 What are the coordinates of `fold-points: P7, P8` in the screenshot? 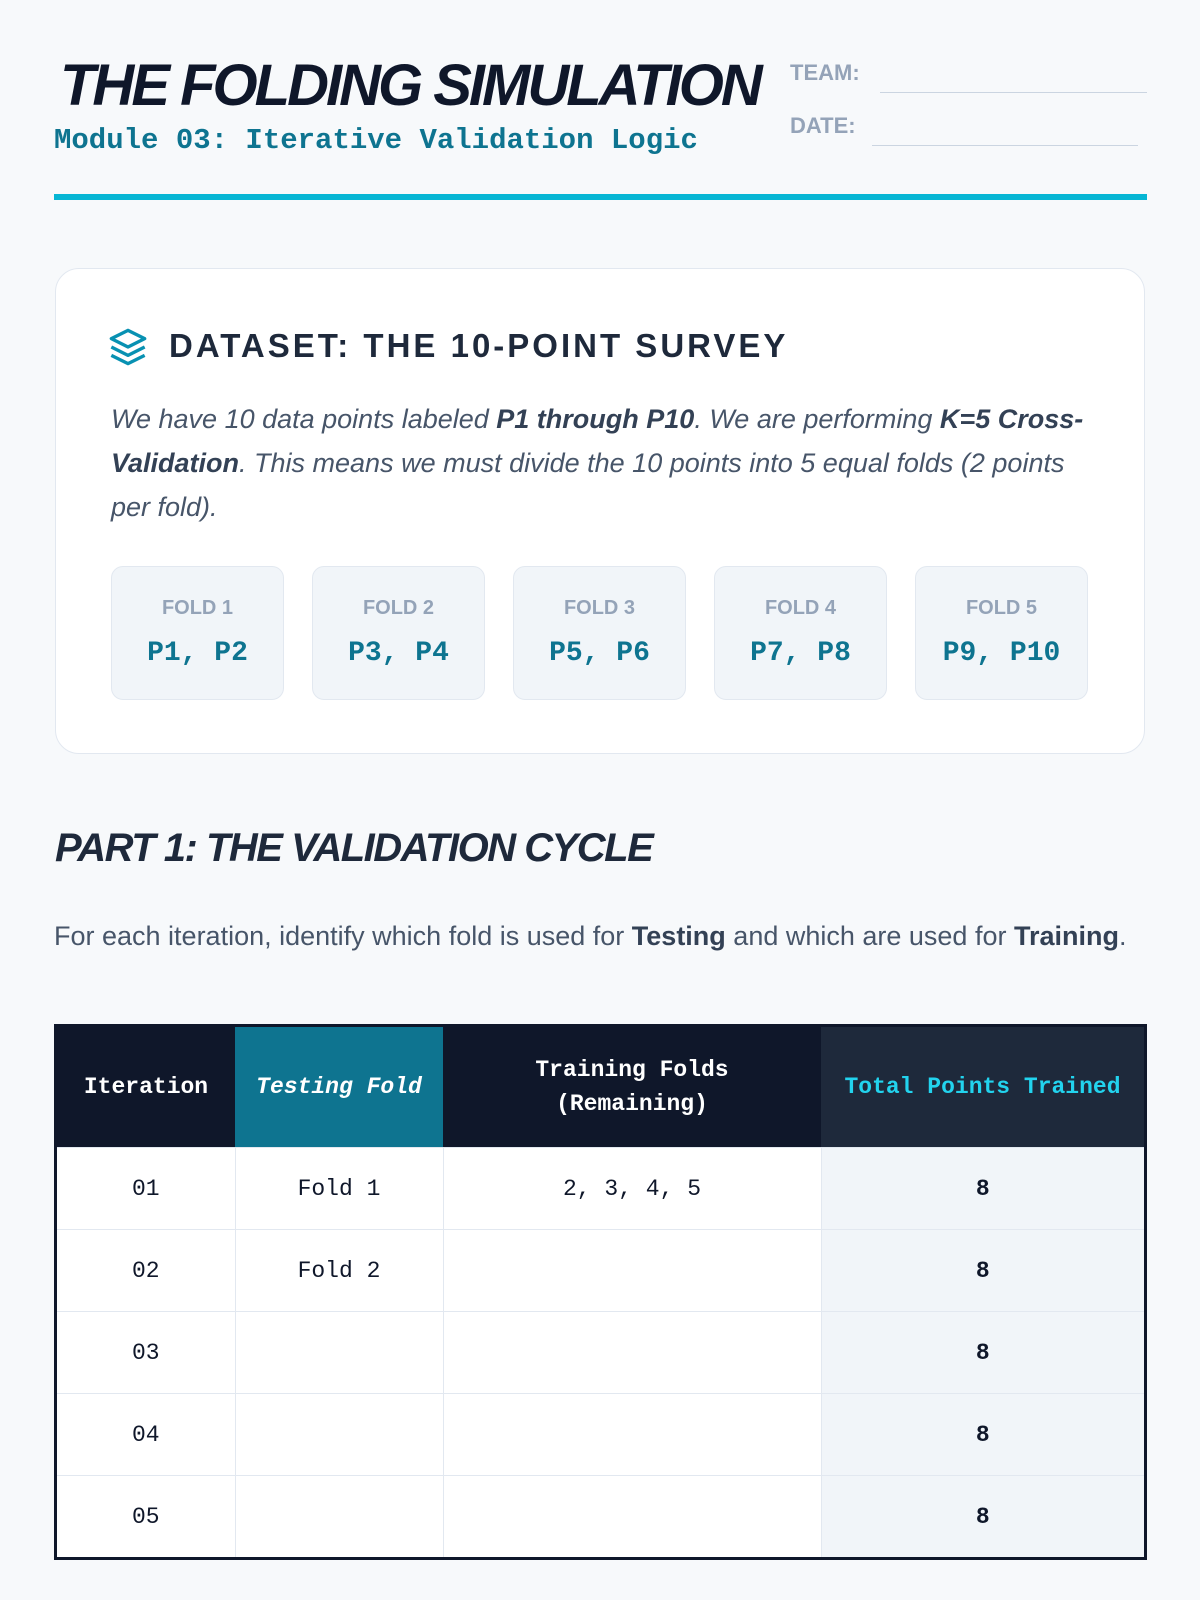 It's located at (800, 653).